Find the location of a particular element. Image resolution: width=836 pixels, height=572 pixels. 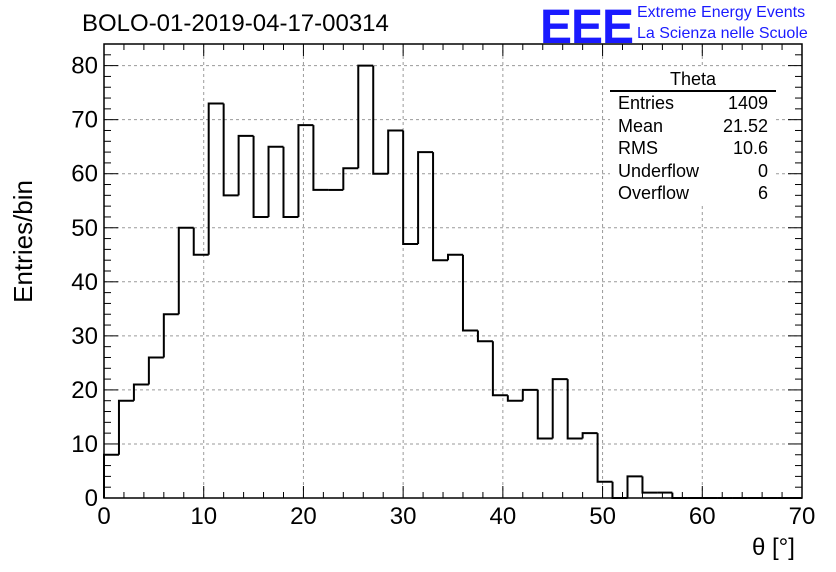

y-tick-label: 60 is located at coordinates (84, 174).